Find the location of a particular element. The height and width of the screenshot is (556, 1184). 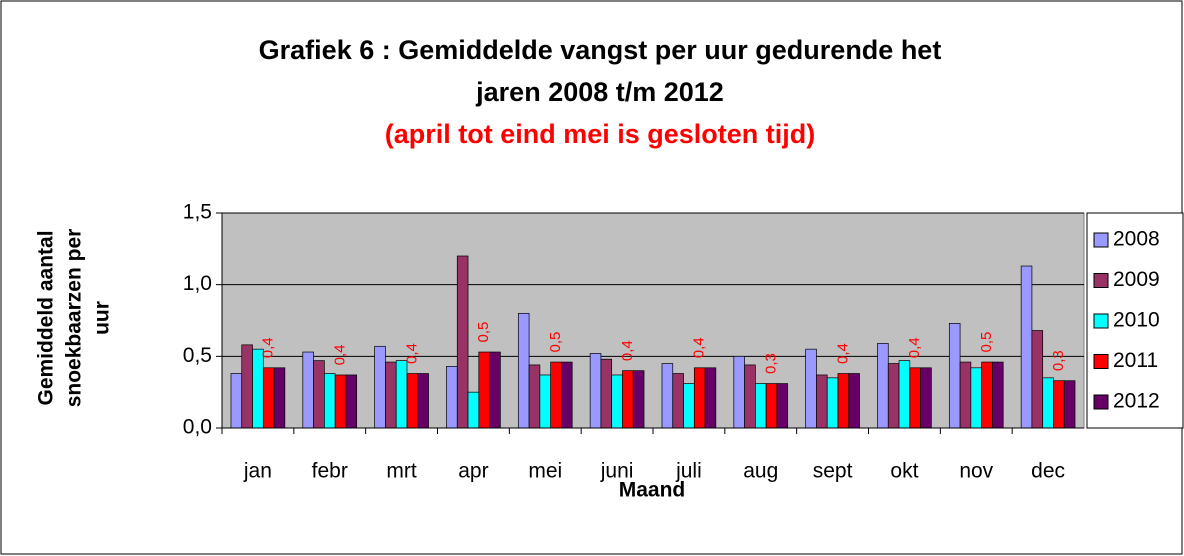

x-tick-label: mei is located at coordinates (545, 471).